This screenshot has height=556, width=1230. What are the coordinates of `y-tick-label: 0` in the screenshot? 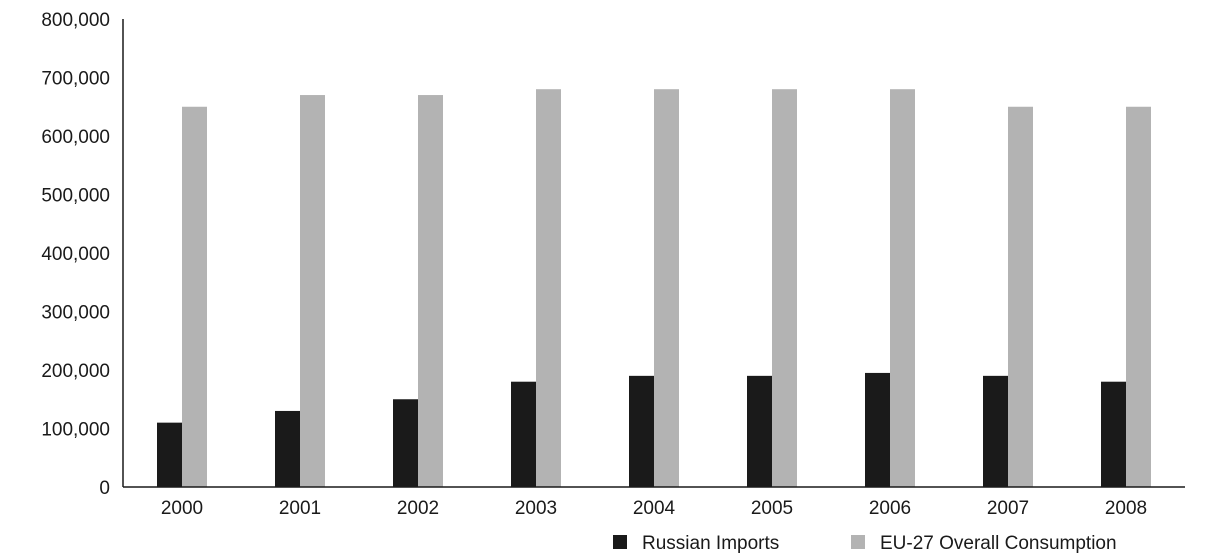 It's located at (104, 488).